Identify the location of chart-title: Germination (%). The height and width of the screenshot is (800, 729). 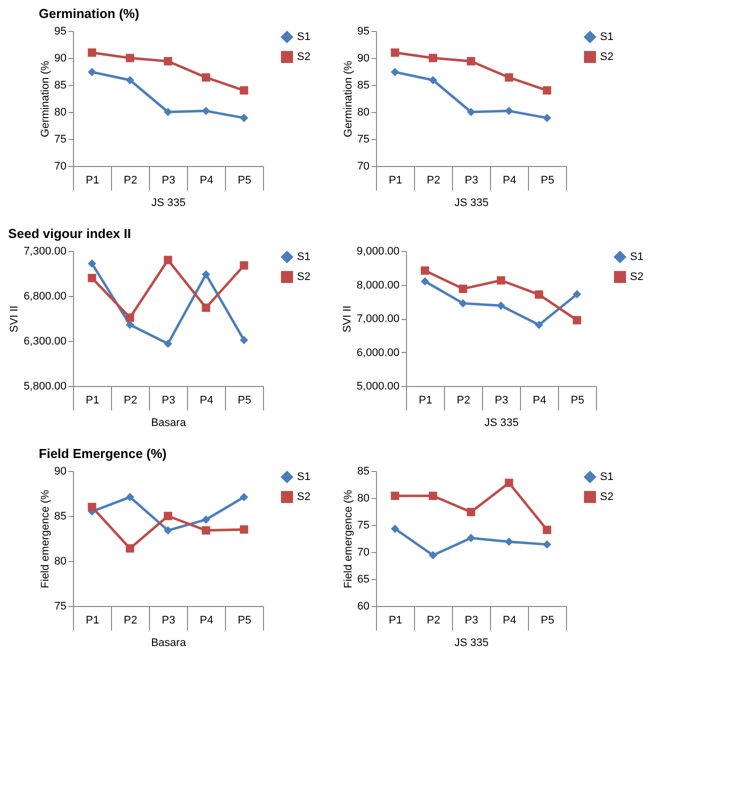
(89, 13).